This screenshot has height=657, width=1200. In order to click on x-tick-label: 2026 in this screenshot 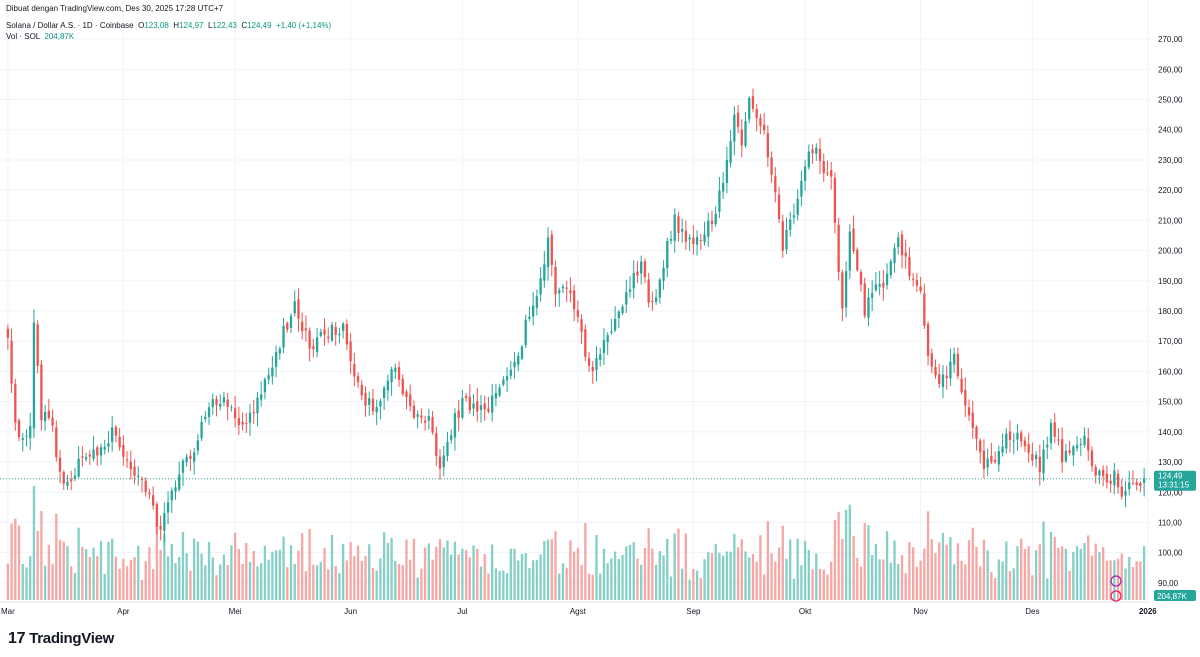, I will do `click(1148, 611)`.